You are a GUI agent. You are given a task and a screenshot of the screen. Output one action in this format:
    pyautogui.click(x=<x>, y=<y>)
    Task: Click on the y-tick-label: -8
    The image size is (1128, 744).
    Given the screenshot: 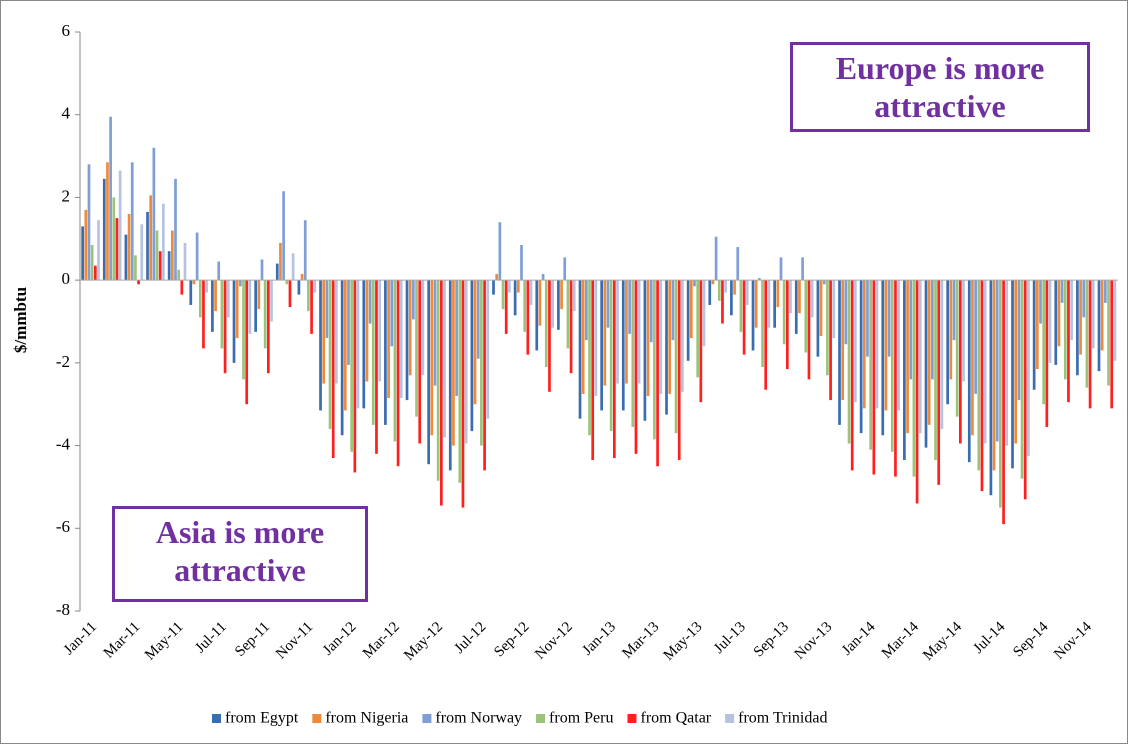 What is the action you would take?
    pyautogui.click(x=63, y=609)
    